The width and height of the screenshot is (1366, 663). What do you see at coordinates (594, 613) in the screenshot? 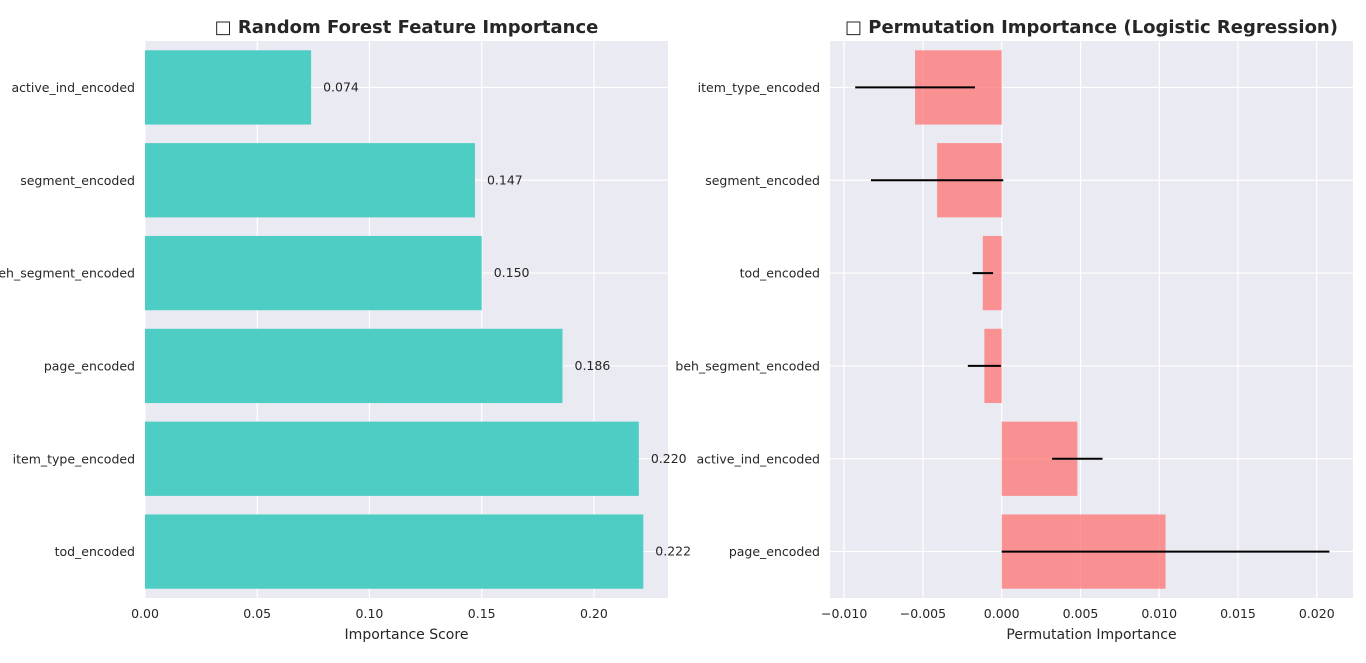
I see `rf-x-tick-label: 0.20` at bounding box center [594, 613].